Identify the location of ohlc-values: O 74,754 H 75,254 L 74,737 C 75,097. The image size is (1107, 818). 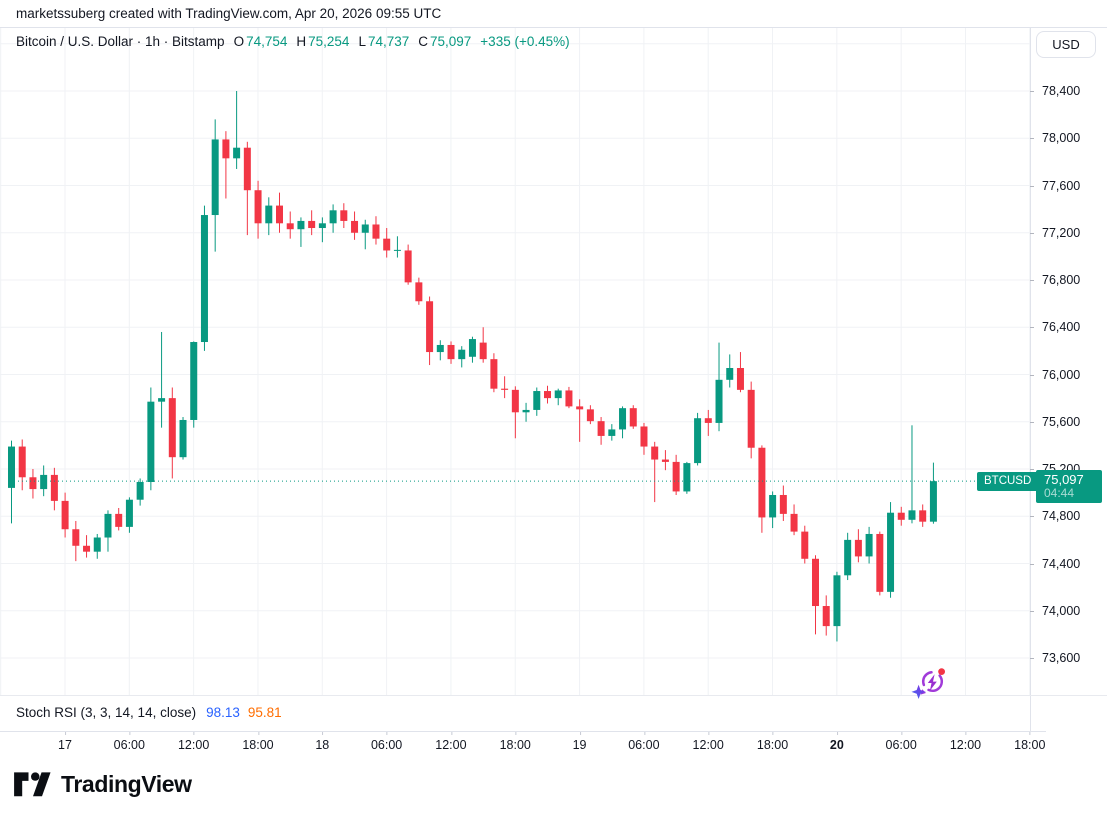
(348, 41).